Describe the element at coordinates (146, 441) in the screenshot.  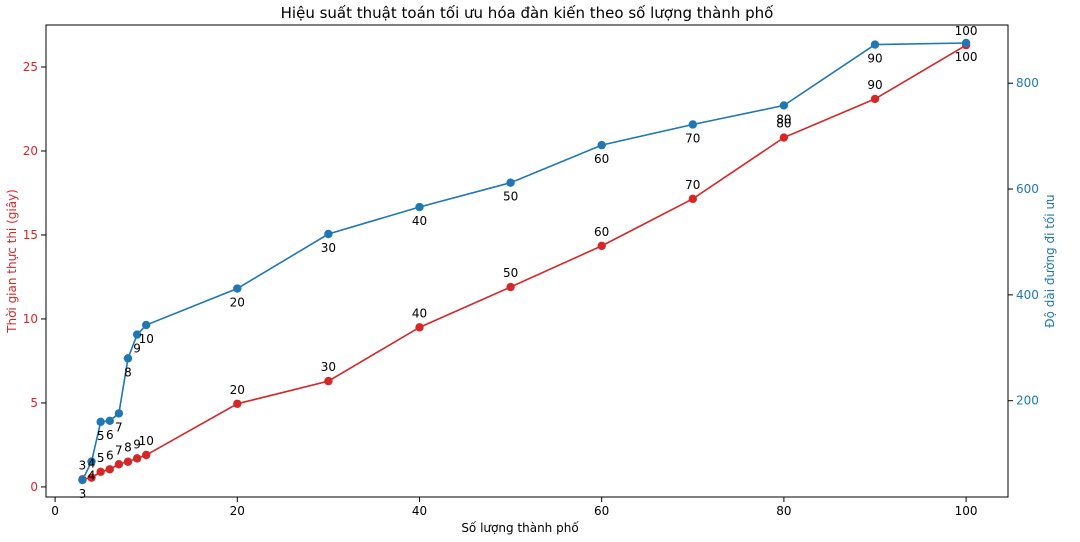
I see `left-series-point-label: 10` at that location.